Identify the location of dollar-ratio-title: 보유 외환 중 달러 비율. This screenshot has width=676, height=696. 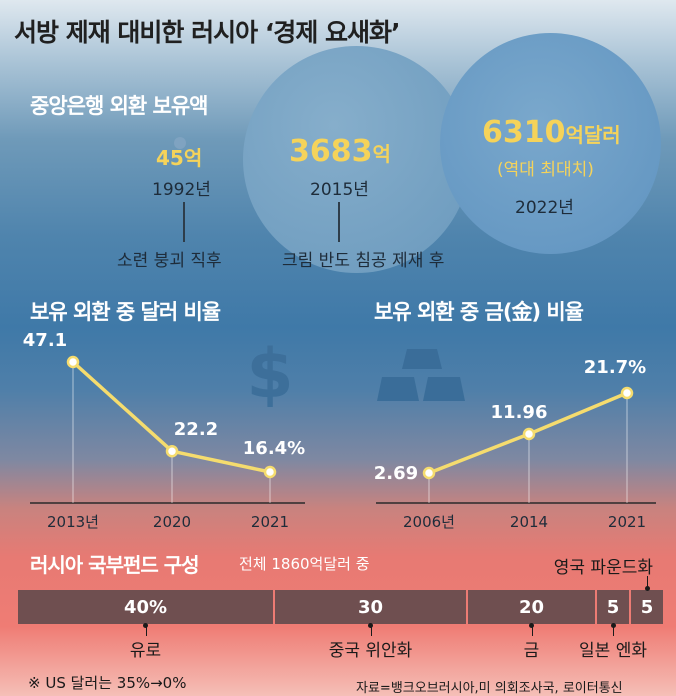
(125, 312).